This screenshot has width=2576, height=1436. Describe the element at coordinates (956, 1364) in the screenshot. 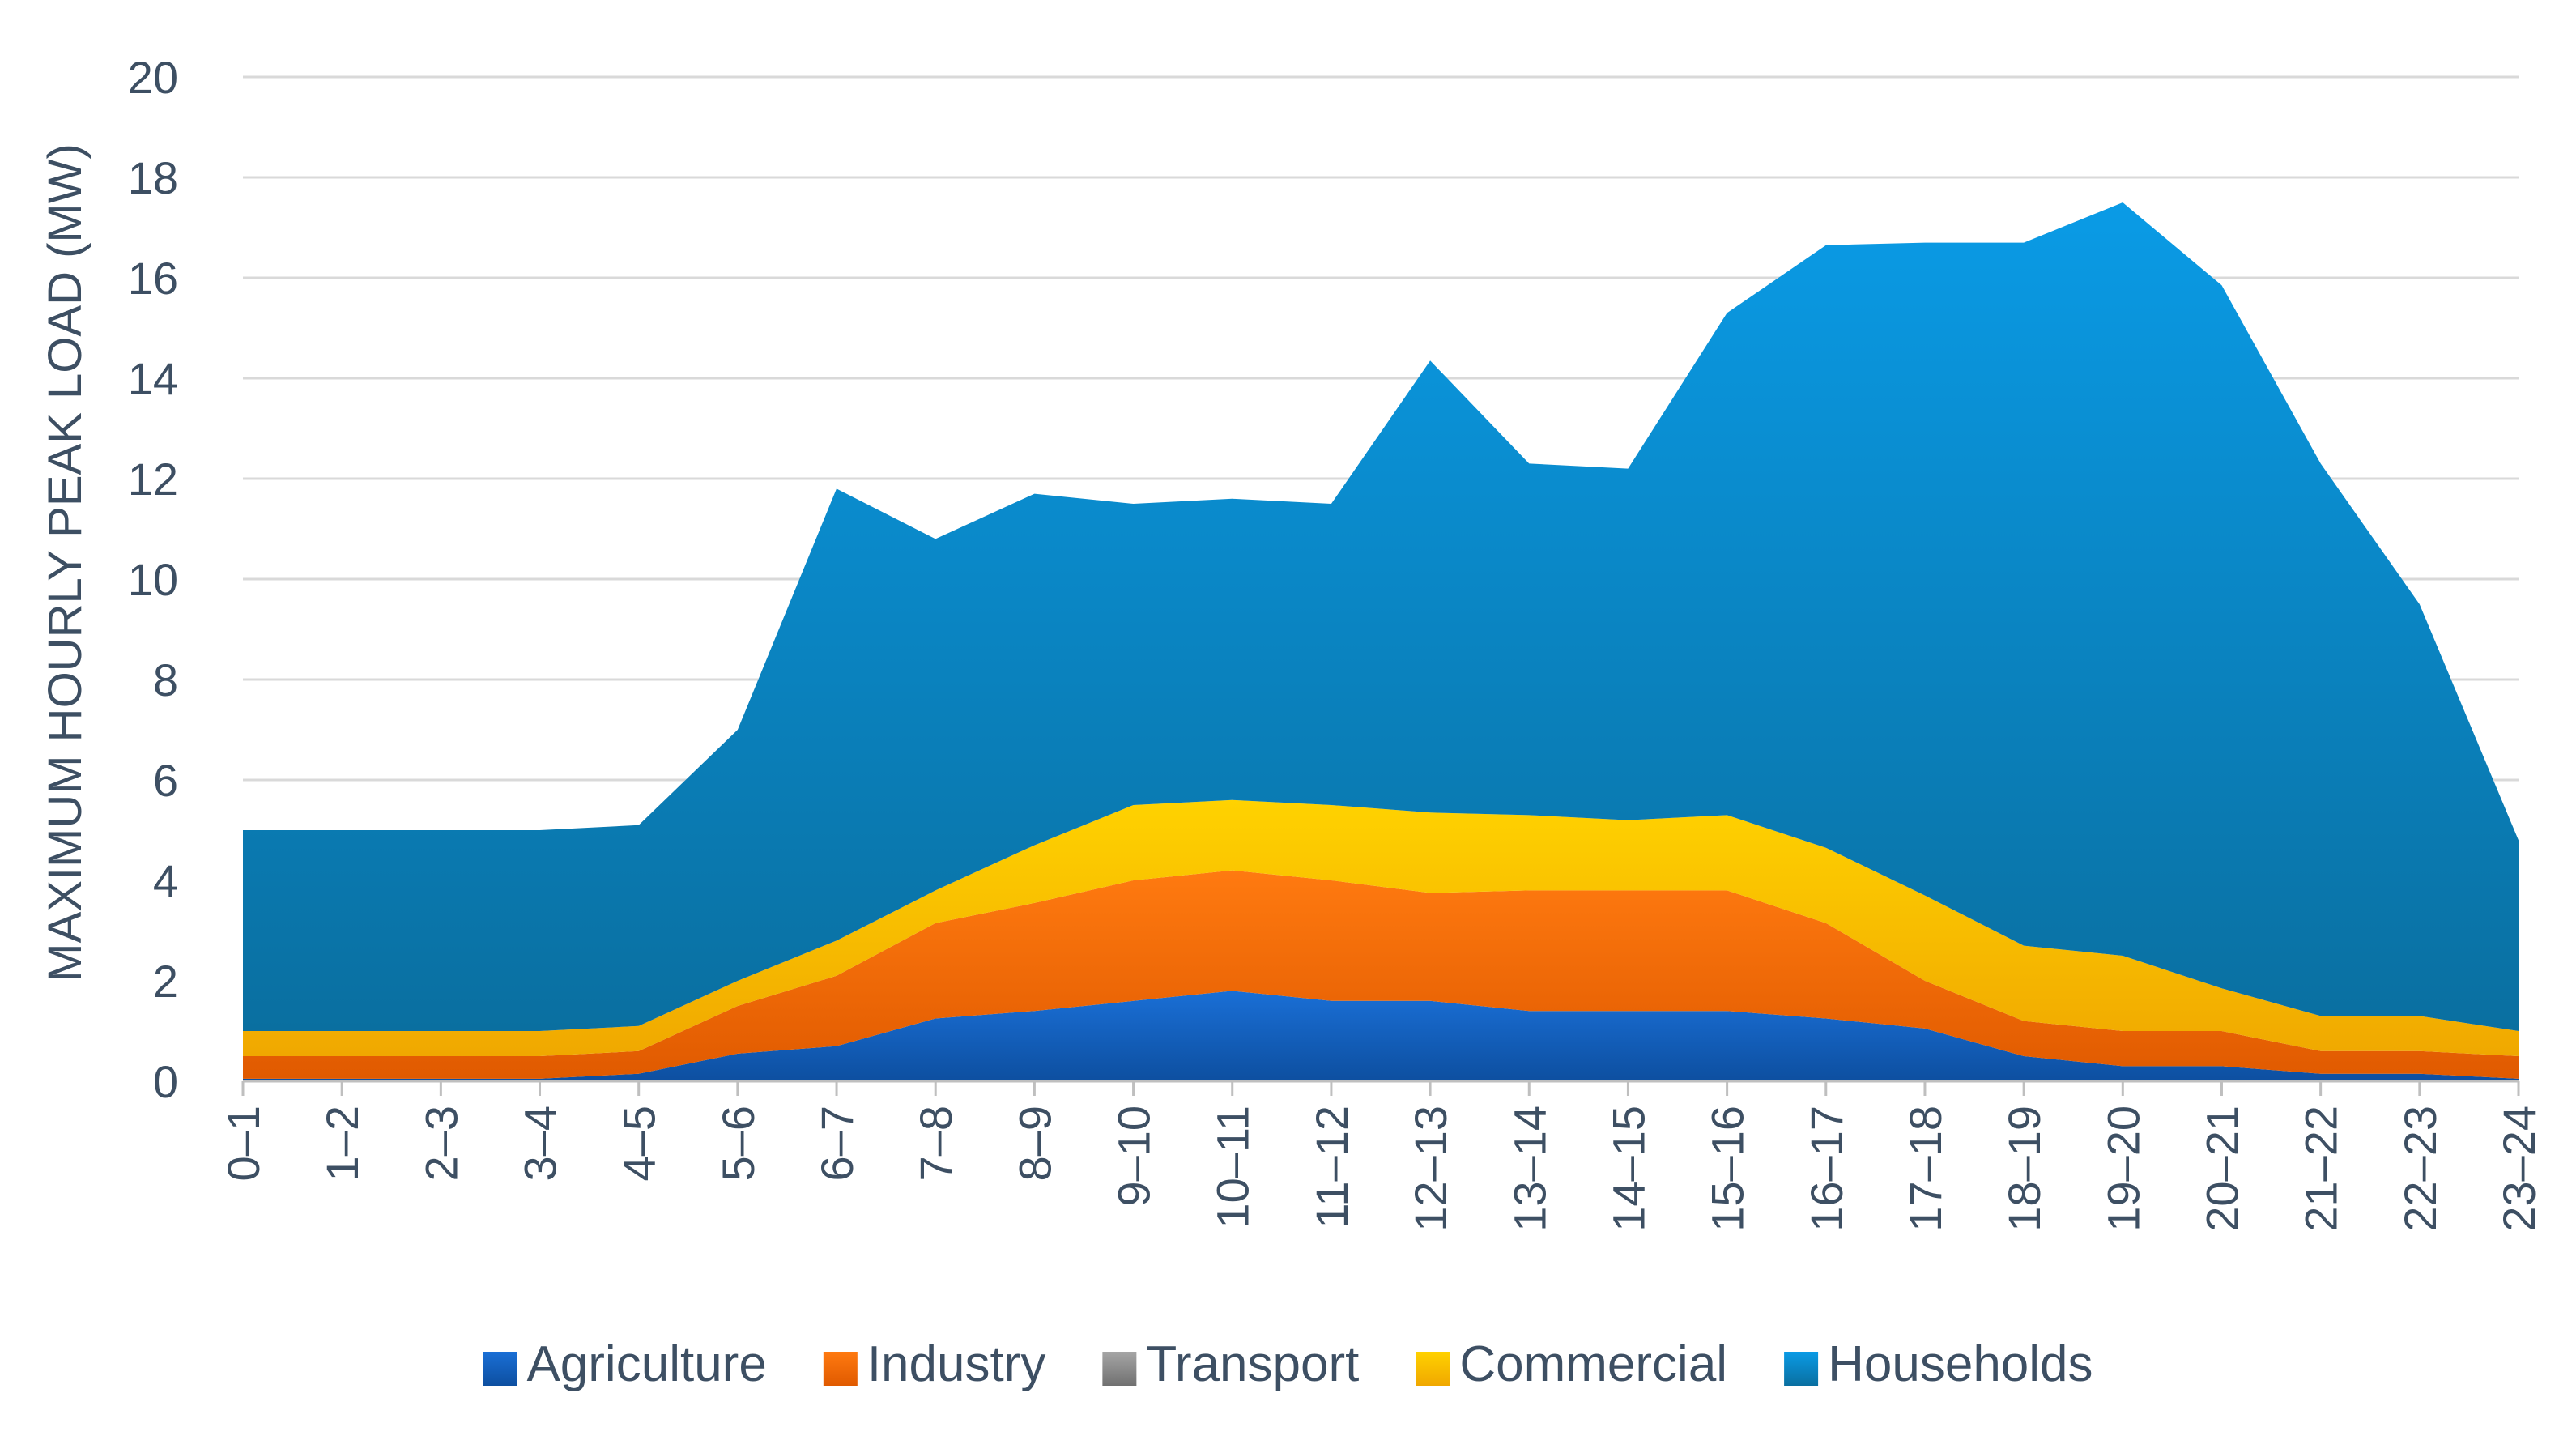

I see `legend-label-industry: Industry` at that location.